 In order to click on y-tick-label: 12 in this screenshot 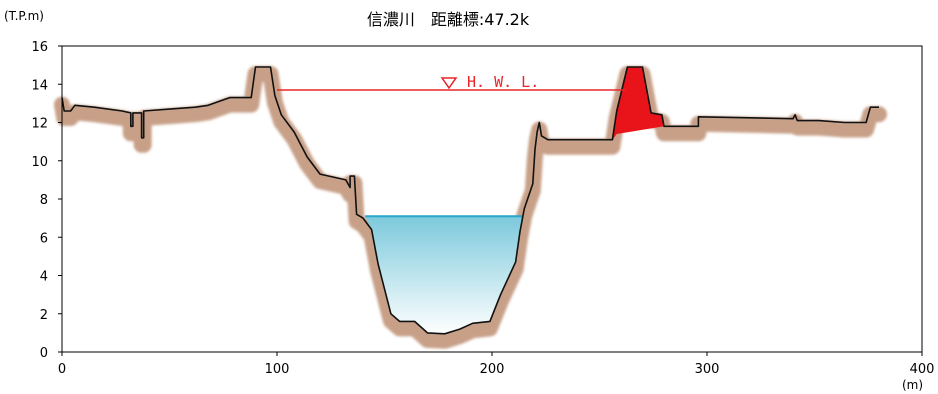, I will do `click(39, 124)`.